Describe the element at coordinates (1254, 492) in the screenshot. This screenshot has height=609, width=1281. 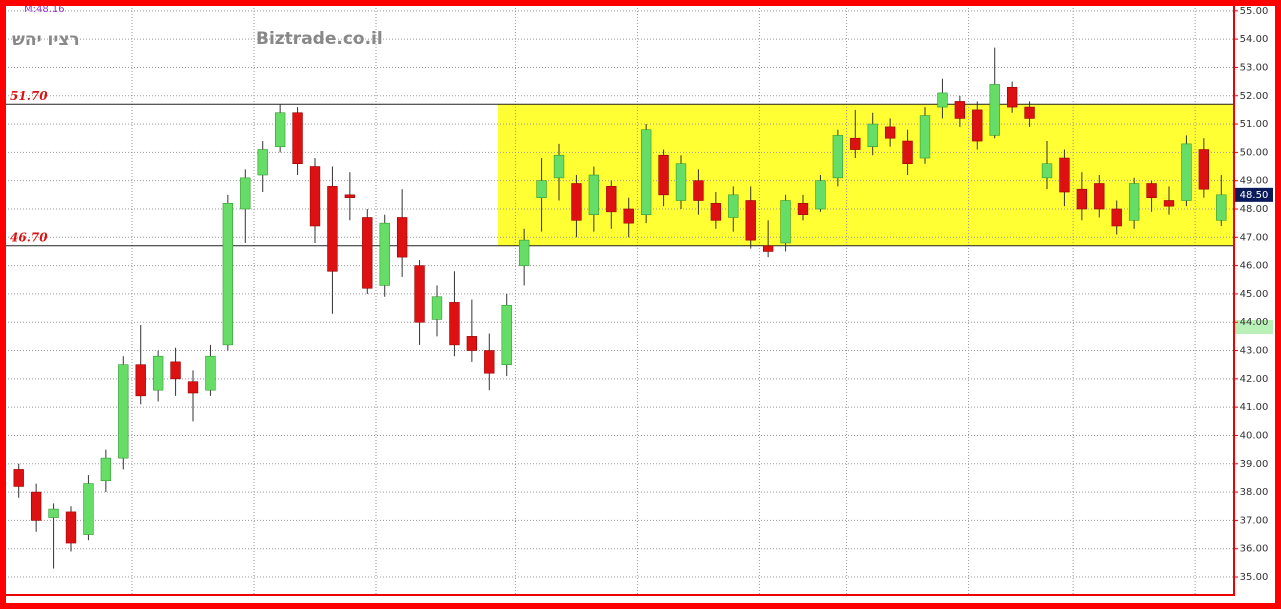
I see `y-tick-label: 38.00` at that location.